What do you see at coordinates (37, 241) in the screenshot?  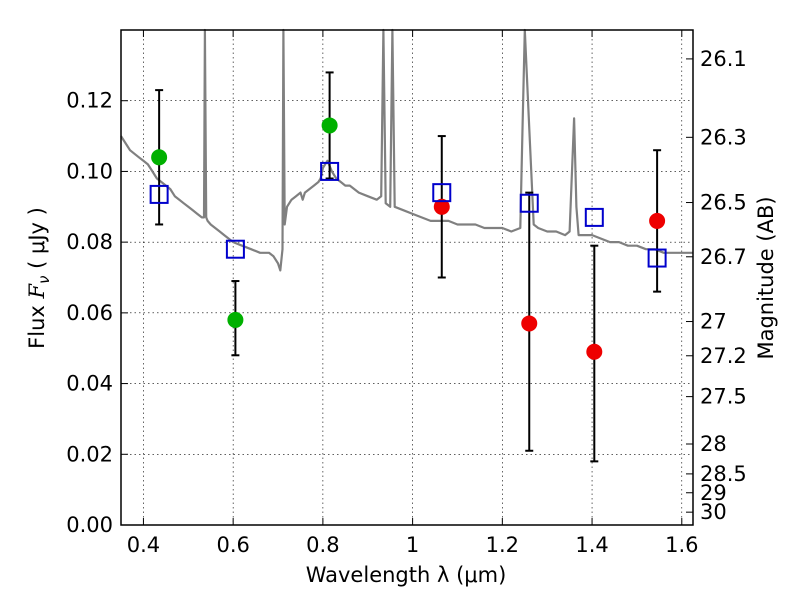 I see `y-axis-label-unit: ( μJy )` at bounding box center [37, 241].